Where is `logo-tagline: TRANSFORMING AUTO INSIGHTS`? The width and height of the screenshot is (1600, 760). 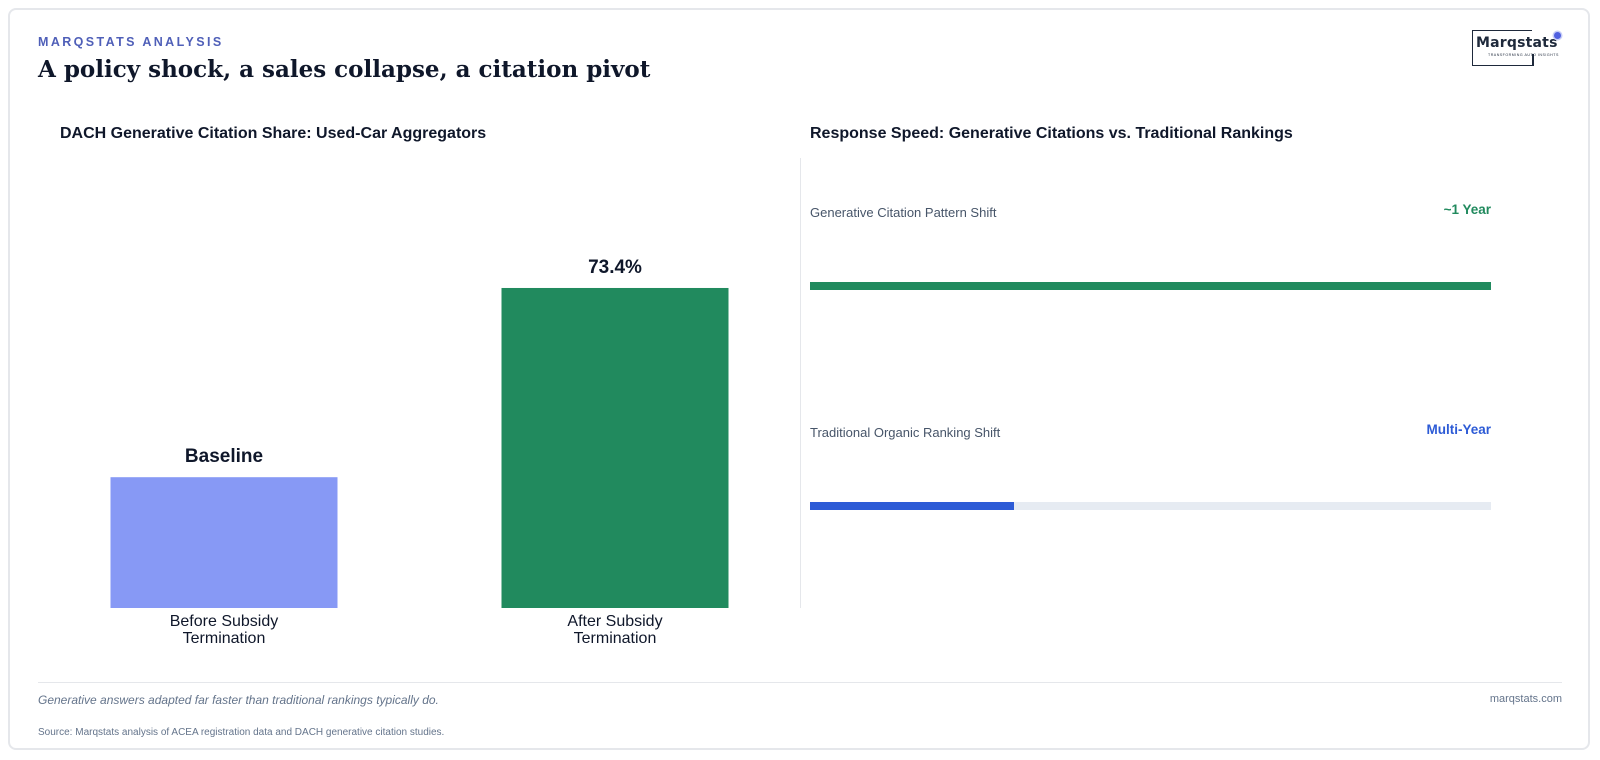
logo-tagline: TRANSFORMING AUTO INSIGHTS is located at coordinates (1523, 55).